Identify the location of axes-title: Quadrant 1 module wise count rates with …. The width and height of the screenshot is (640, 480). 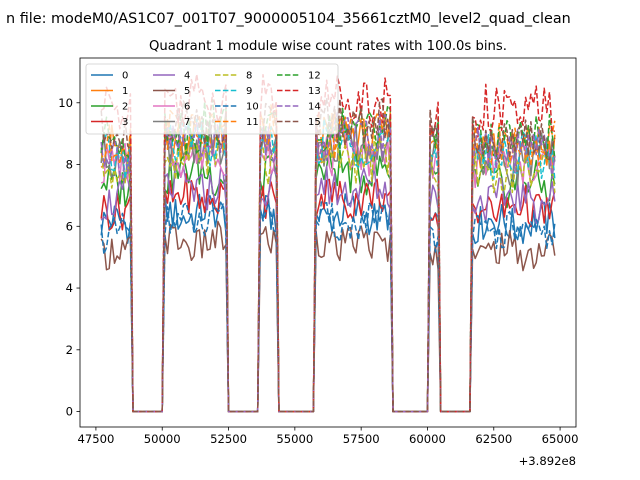
(328, 46).